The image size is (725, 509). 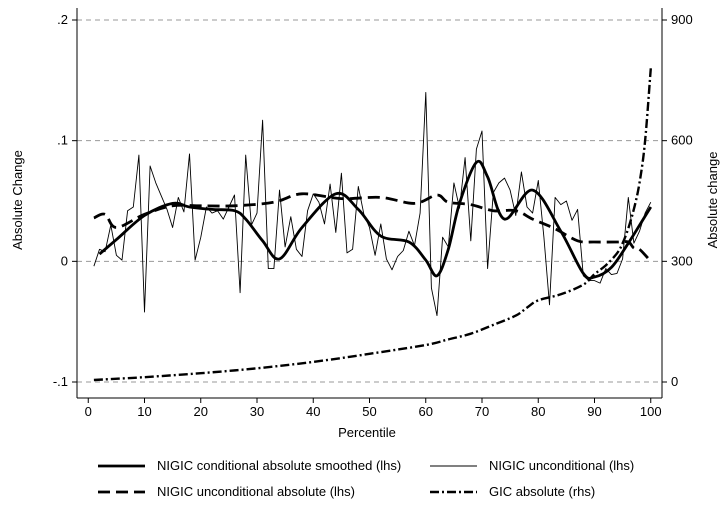 What do you see at coordinates (313, 411) in the screenshot?
I see `x-tick-label: 40` at bounding box center [313, 411].